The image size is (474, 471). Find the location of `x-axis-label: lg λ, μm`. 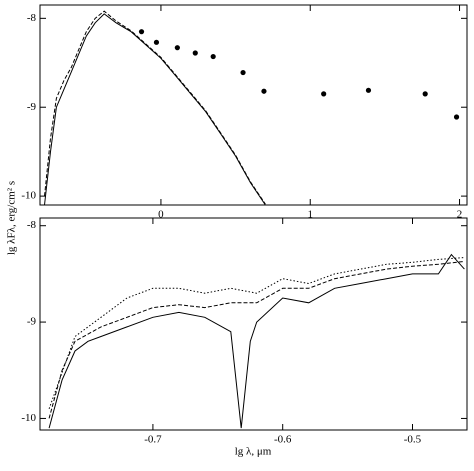

x-axis-label: lg λ, μm is located at coordinates (253, 452).